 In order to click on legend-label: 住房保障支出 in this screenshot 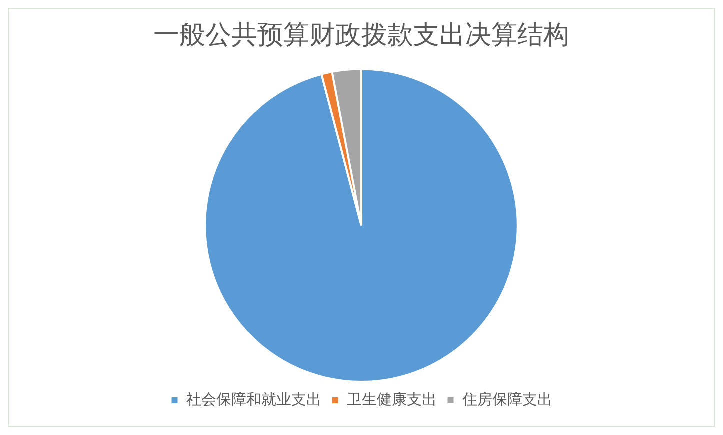, I will do `click(506, 399)`.